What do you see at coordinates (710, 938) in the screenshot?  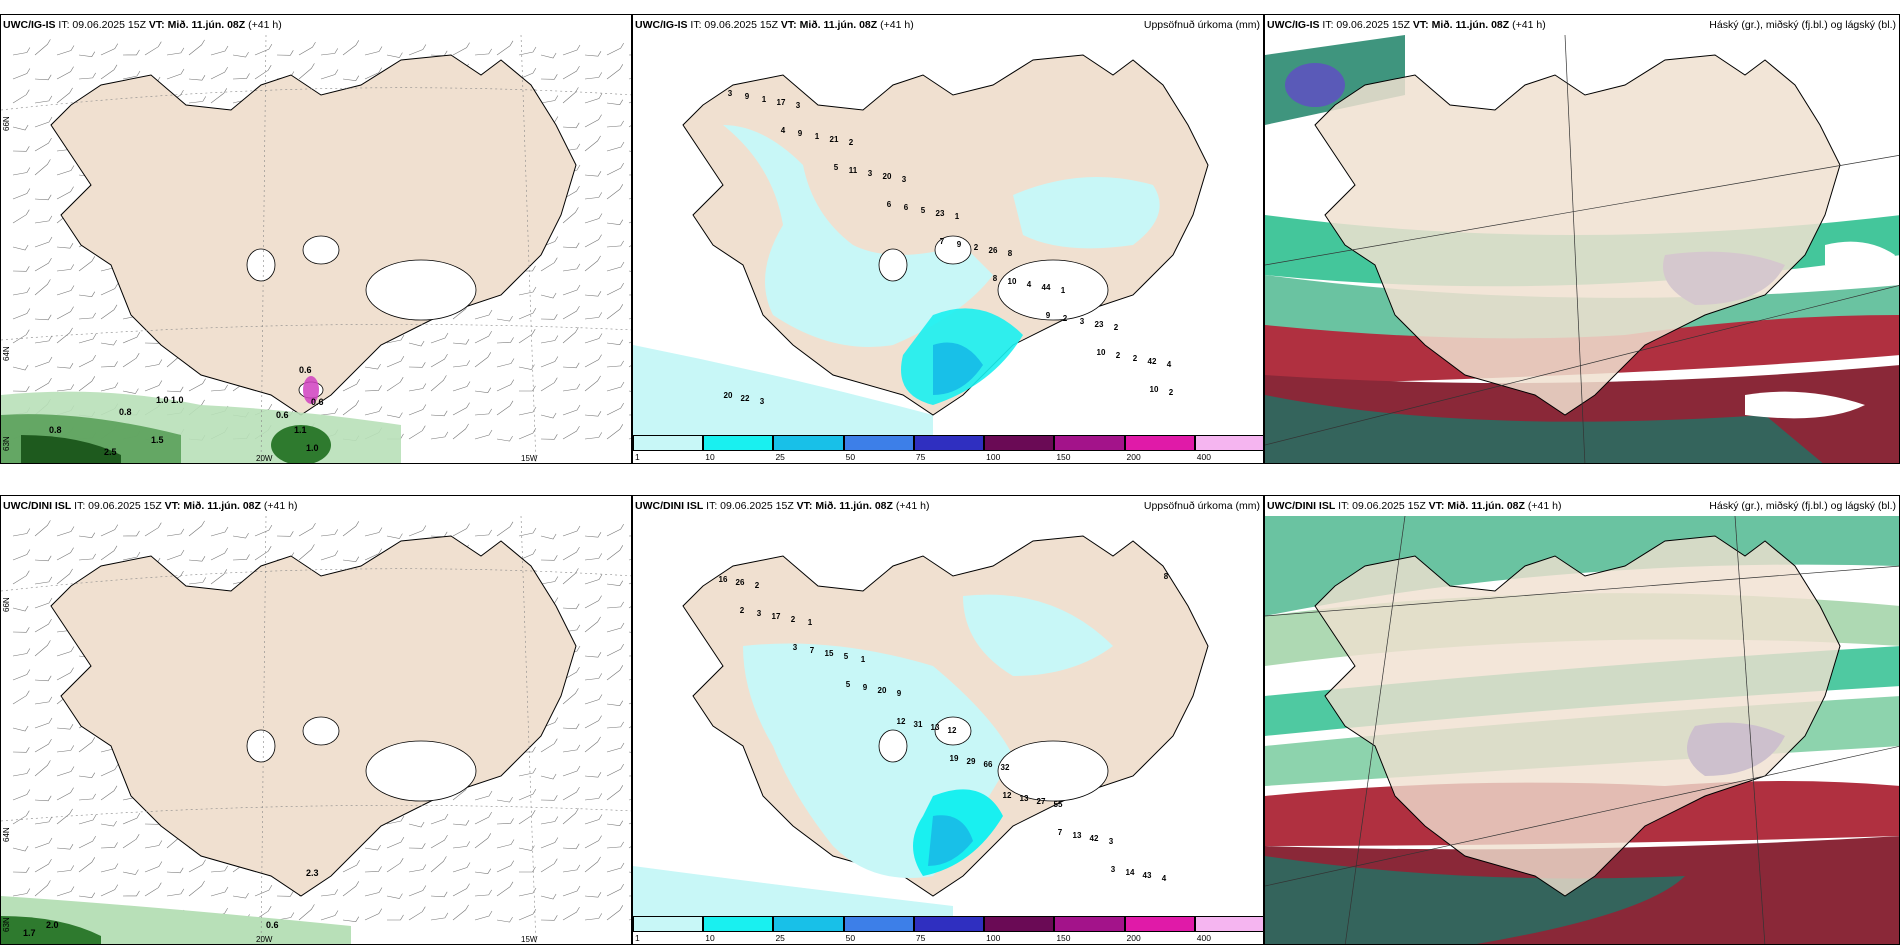 I see `colorbar-tick-label: 10` at bounding box center [710, 938].